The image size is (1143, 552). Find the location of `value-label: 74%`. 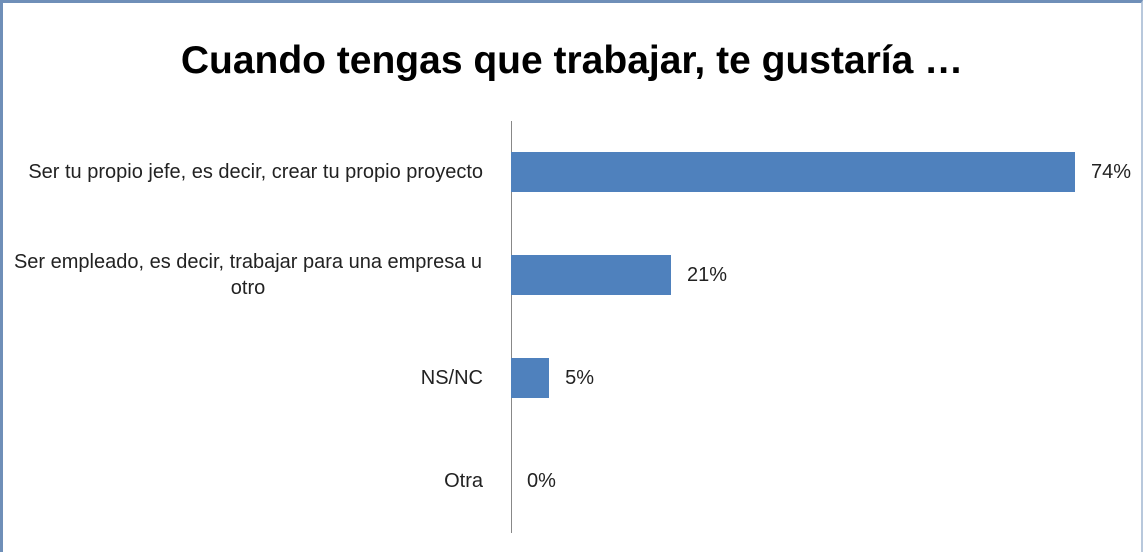

value-label: 74% is located at coordinates (1111, 172).